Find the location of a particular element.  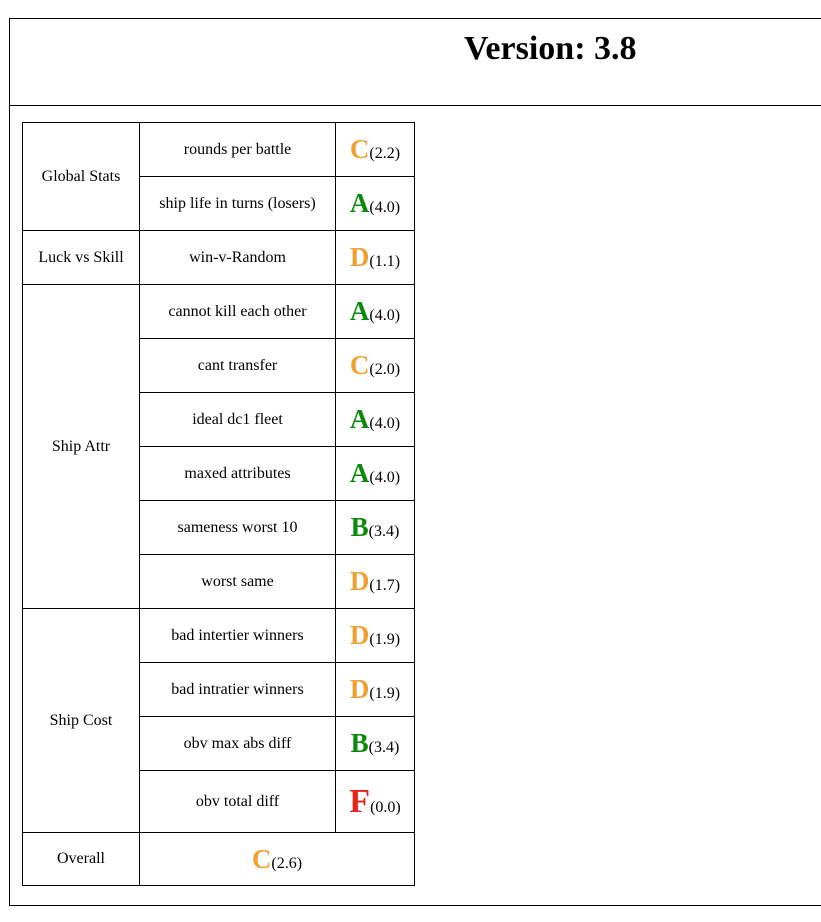

grade-cell: D(1.1) is located at coordinates (375, 257).